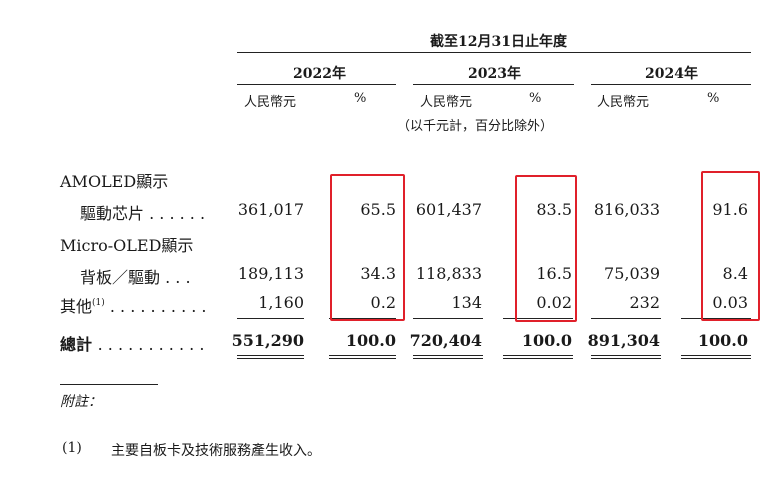 This screenshot has width=779, height=478. I want to click on unit-pct-2023: %, so click(535, 98).